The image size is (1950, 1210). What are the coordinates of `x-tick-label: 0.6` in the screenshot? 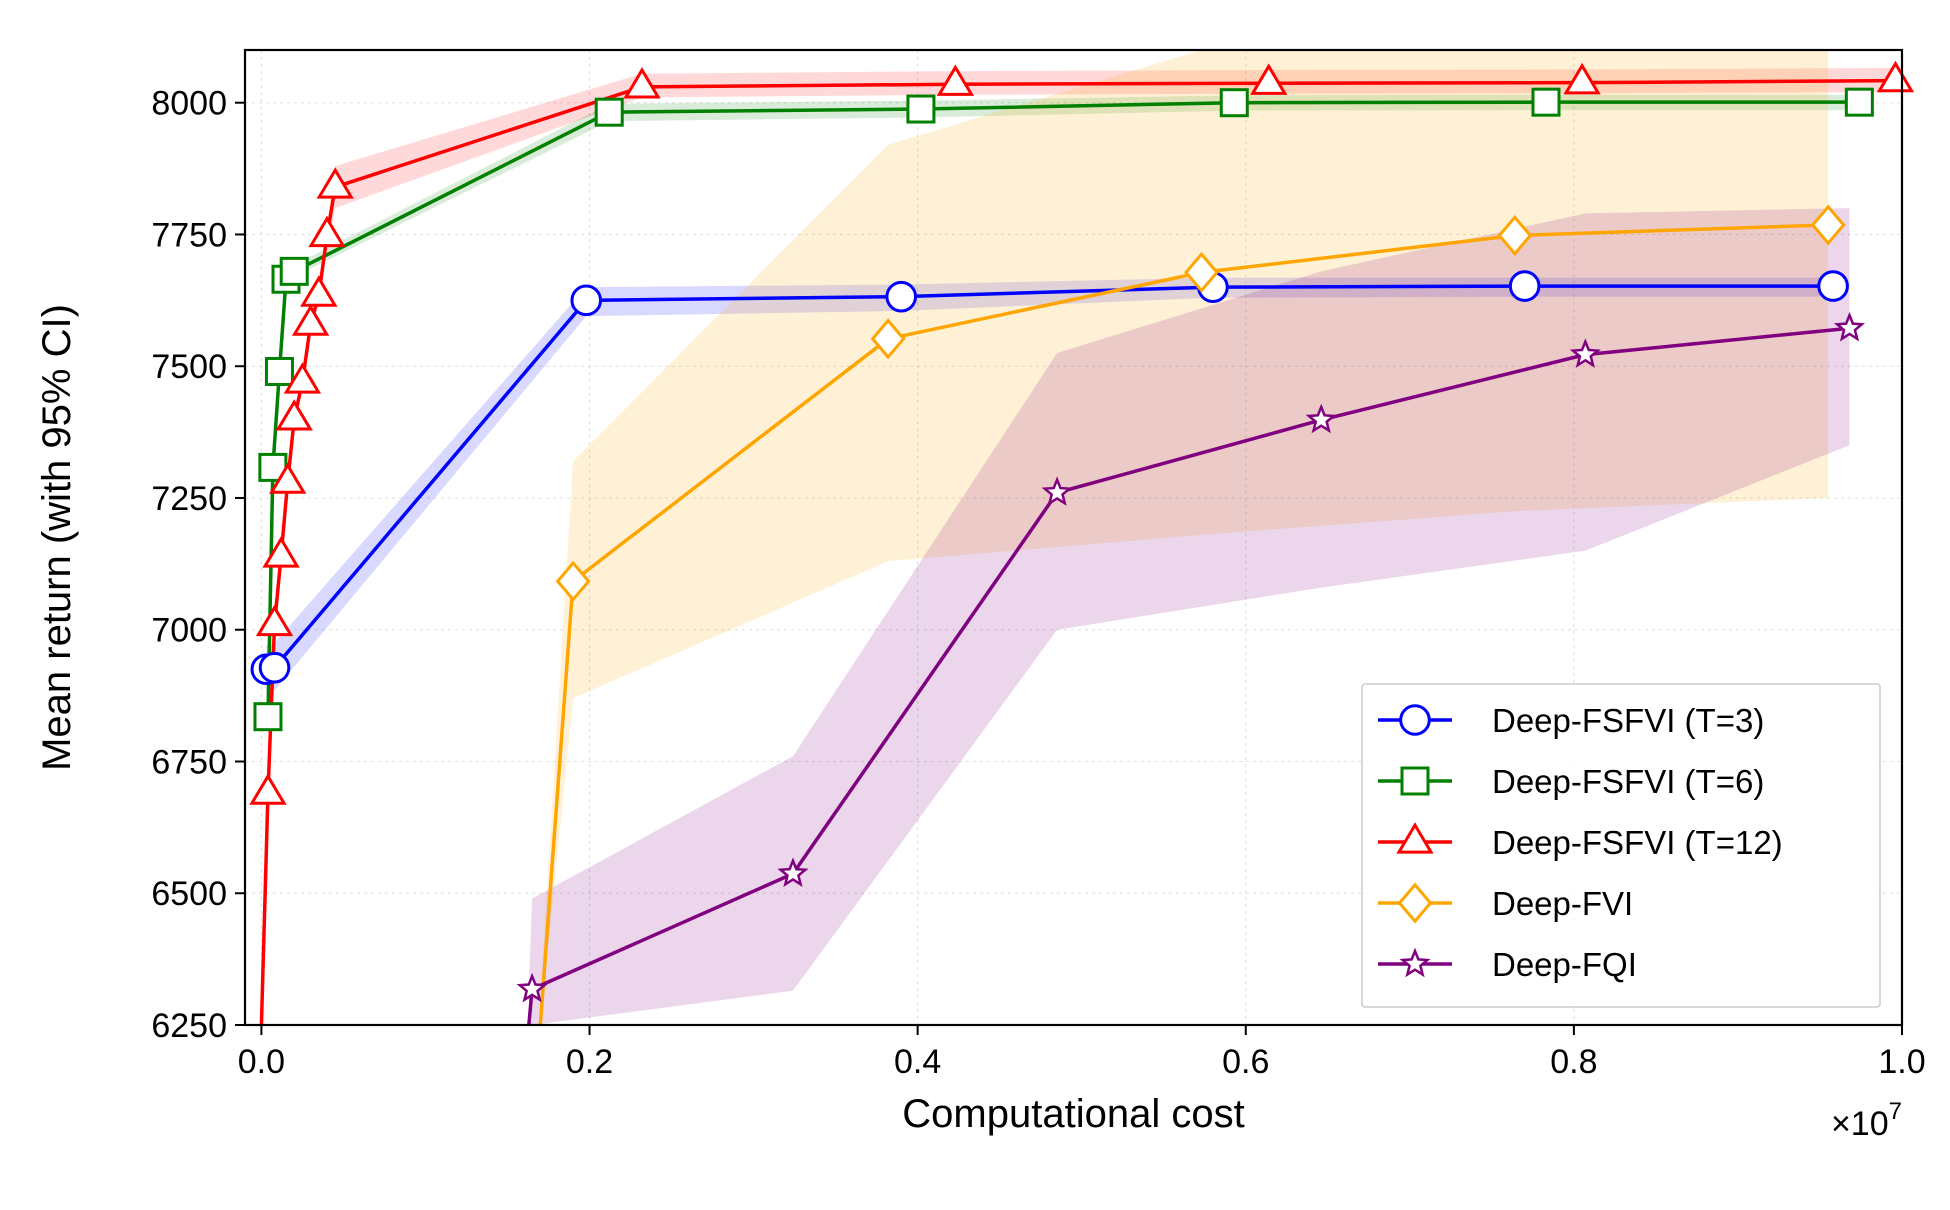 It's located at (1245, 1062).